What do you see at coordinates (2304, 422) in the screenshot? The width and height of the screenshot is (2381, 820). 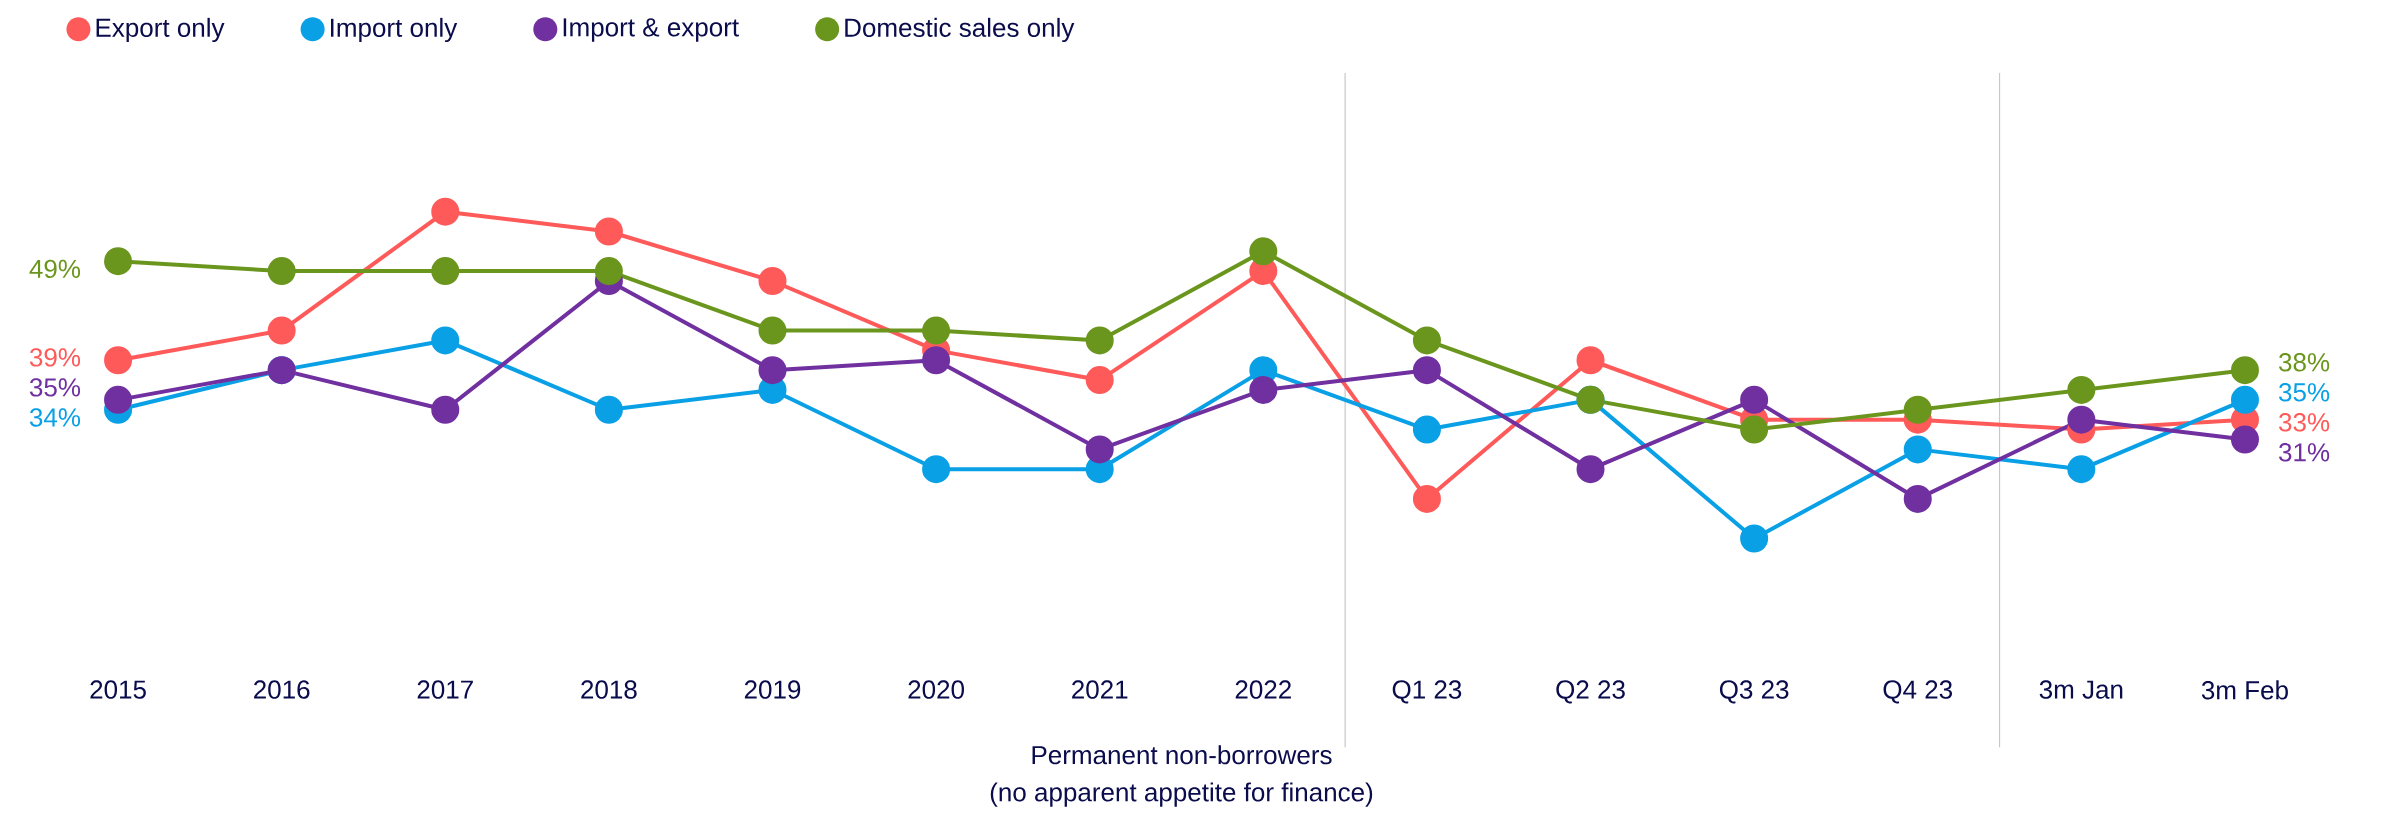 I see `data-label: 33%` at bounding box center [2304, 422].